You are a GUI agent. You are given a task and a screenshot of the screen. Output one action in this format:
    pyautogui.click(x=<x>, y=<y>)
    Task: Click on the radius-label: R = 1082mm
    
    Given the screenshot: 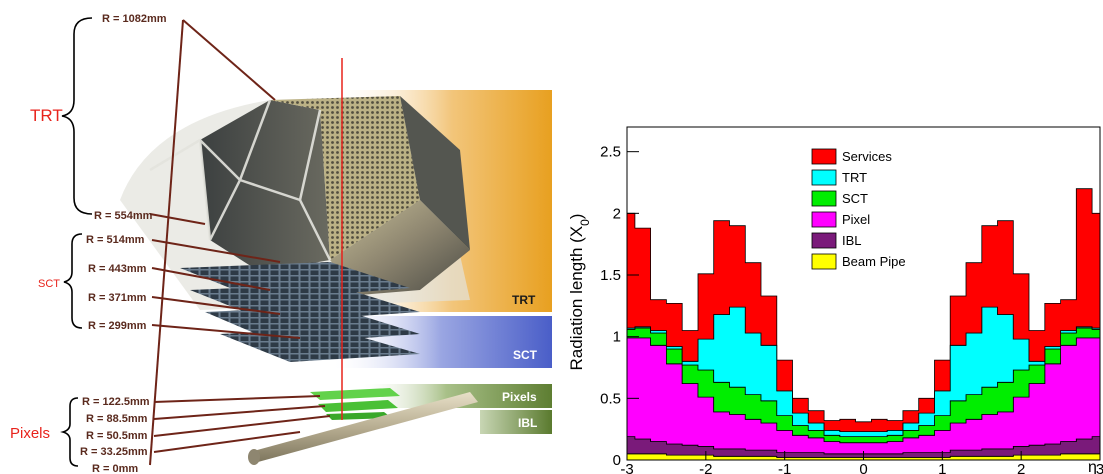 What is the action you would take?
    pyautogui.click(x=134, y=19)
    